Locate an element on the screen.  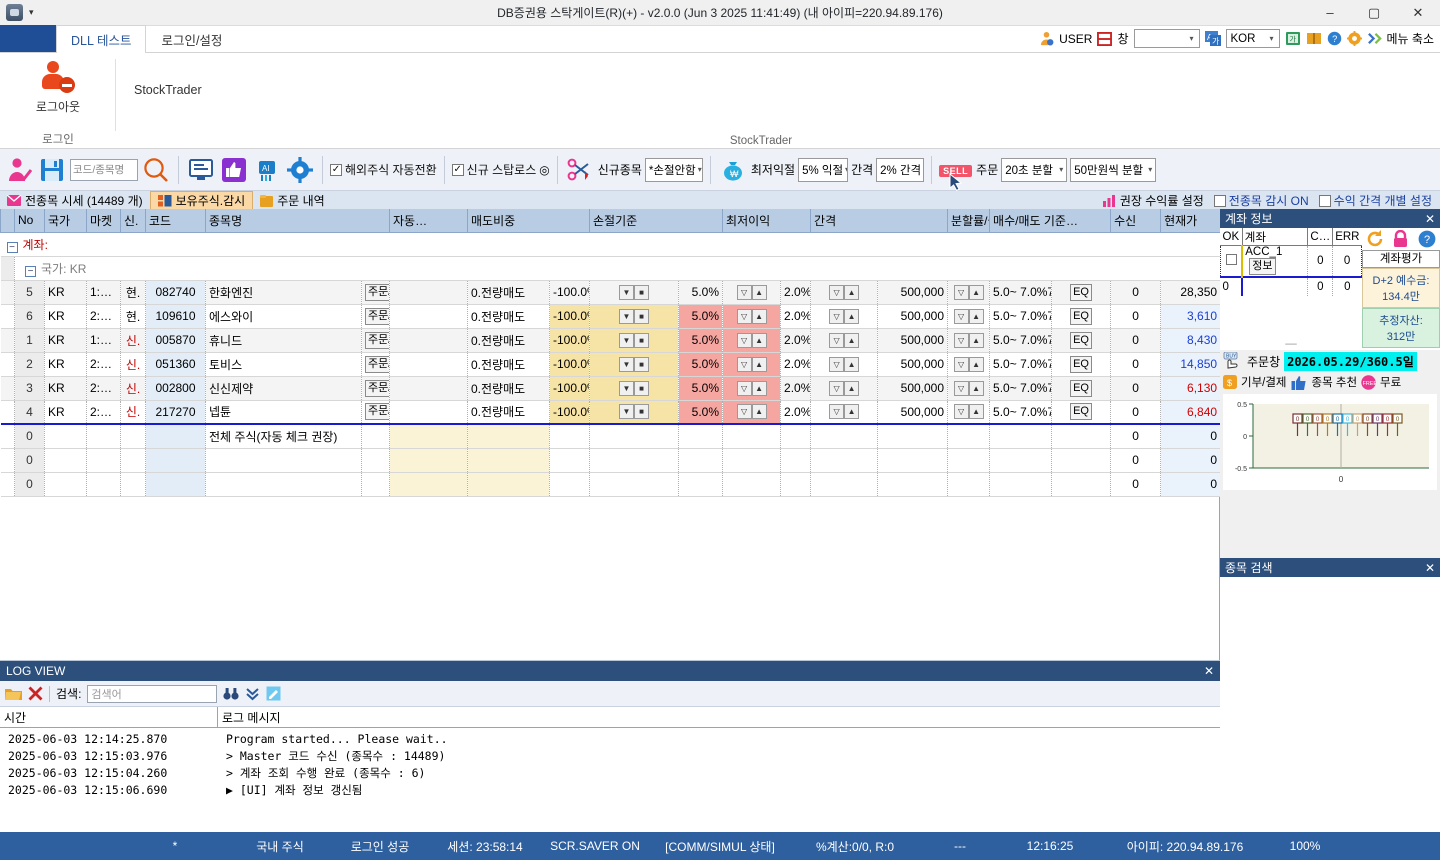
spinner-■-icon: ■ is located at coordinates (642, 364).